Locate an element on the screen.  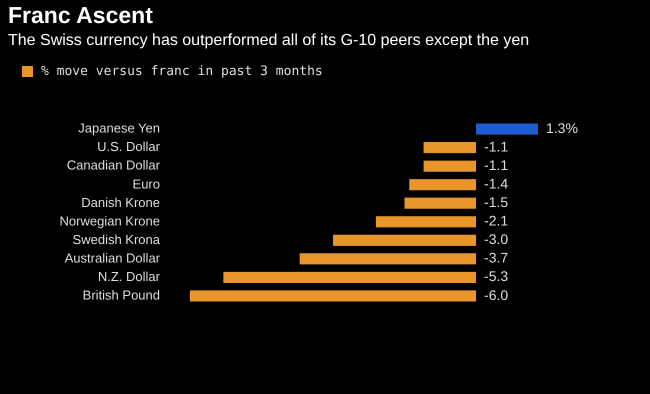
chart-subtitle: The Swiss currency has outperformed all of its G-10 peers except the yen is located at coordinates (269, 41).